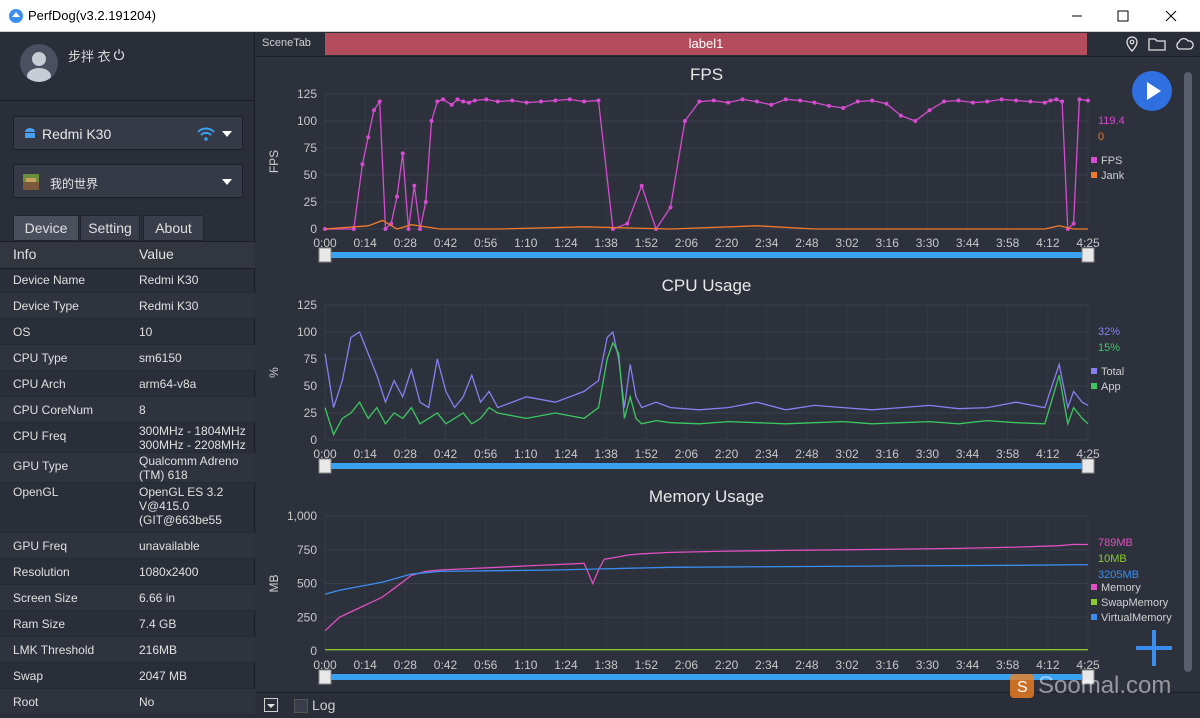  Describe the element at coordinates (128, 133) in the screenshot. I see `device-select: Redmi K30` at that location.